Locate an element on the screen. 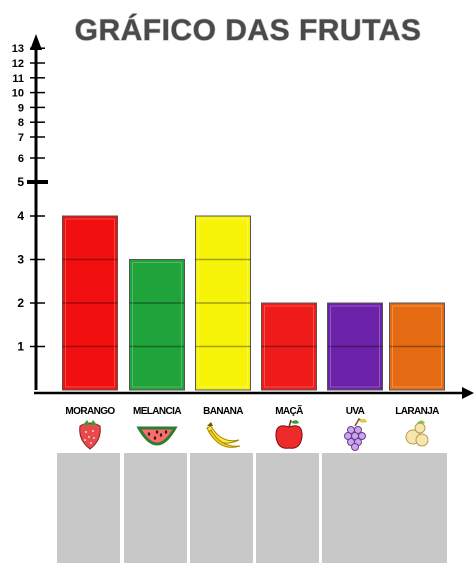 This screenshot has width=474, height=563. category-labels: MORANGO MELANCIA BANANA MAÇÃ UVA LARANJA is located at coordinates (252, 410).